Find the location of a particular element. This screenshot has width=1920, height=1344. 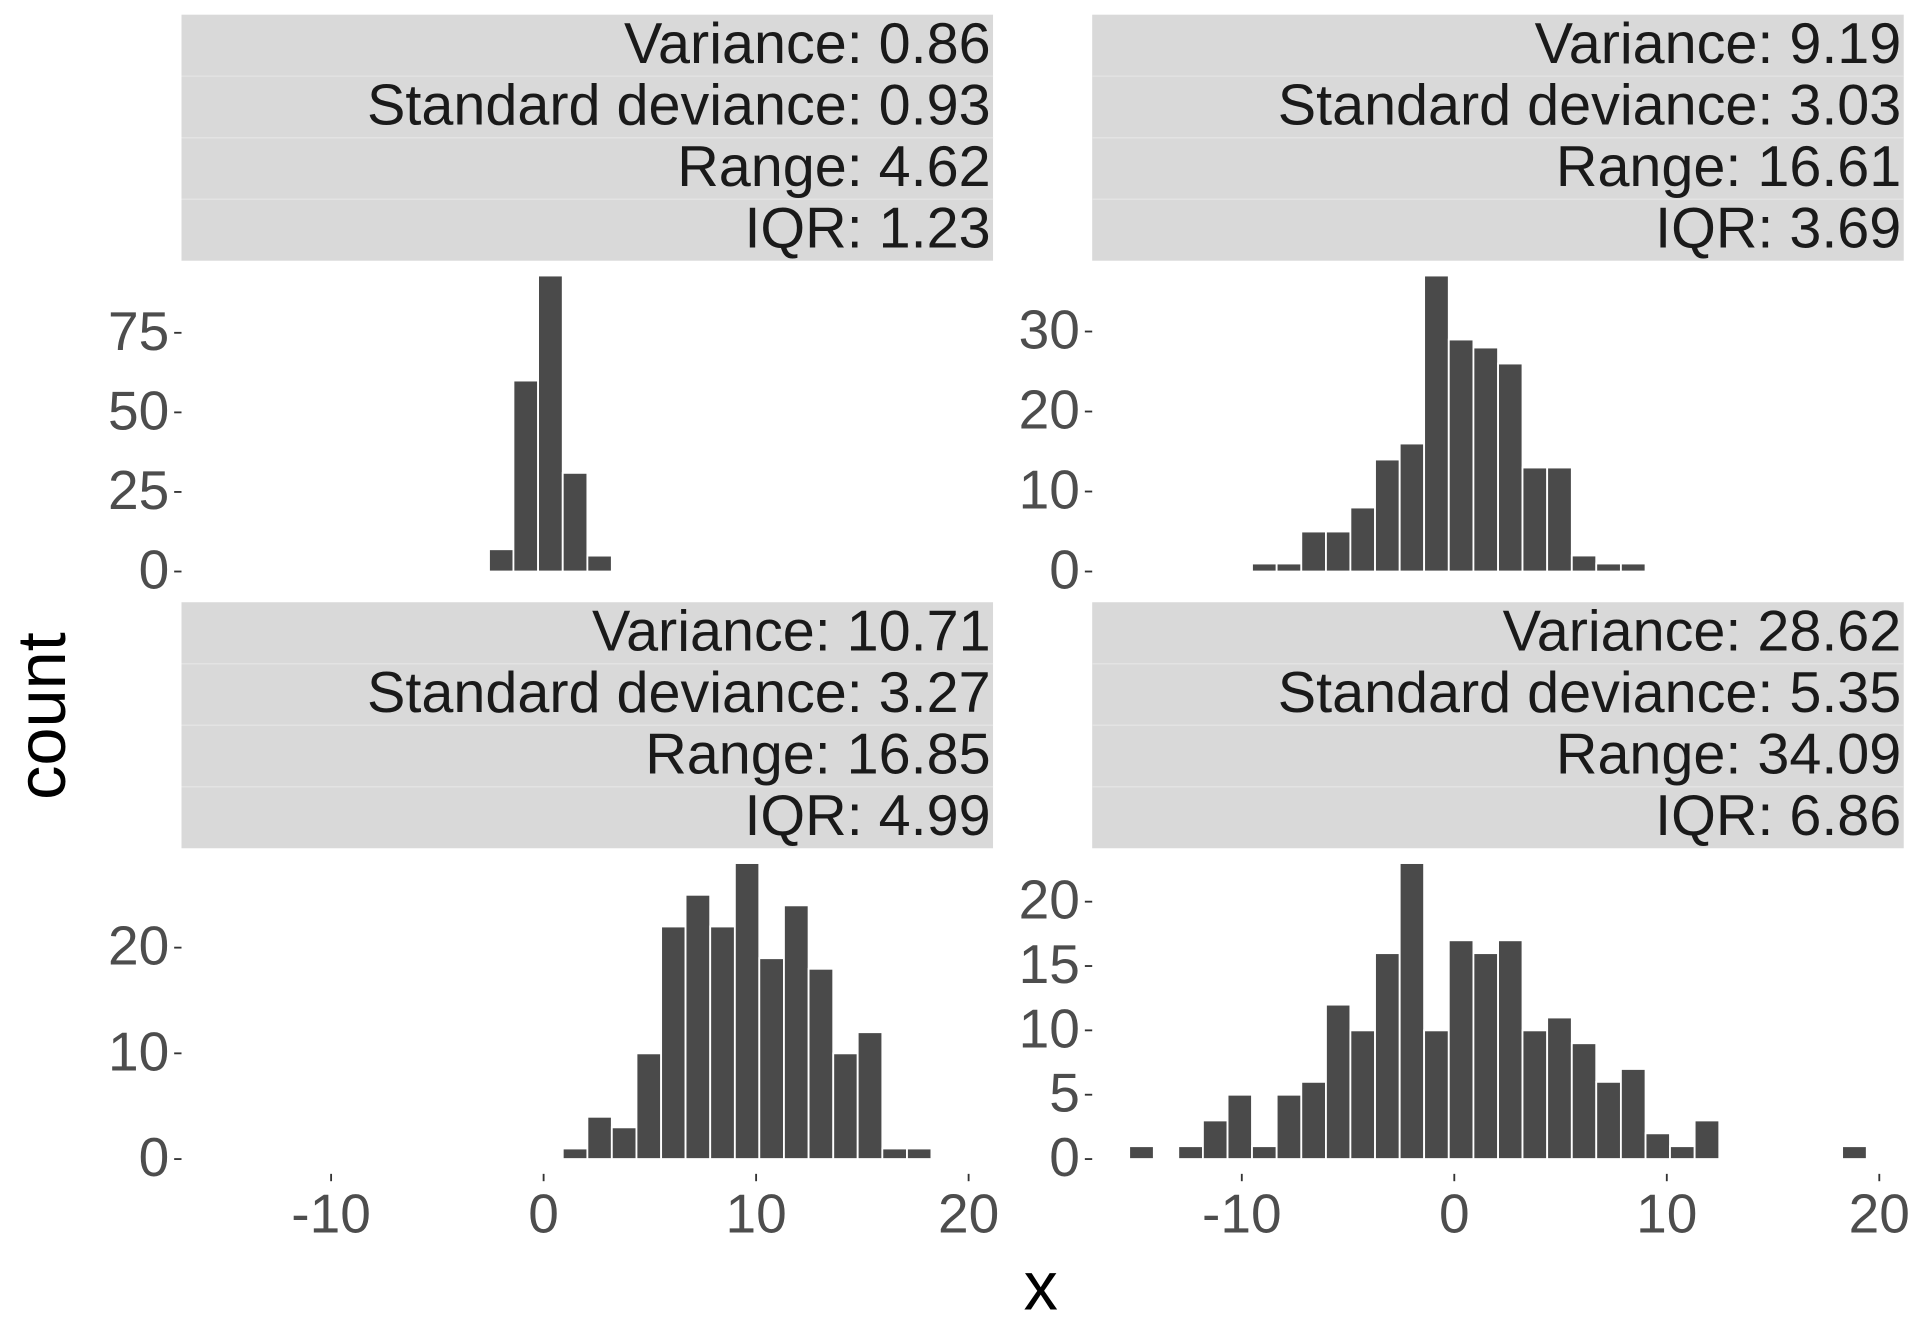

y-tick-label: 75 is located at coordinates (138, 331).